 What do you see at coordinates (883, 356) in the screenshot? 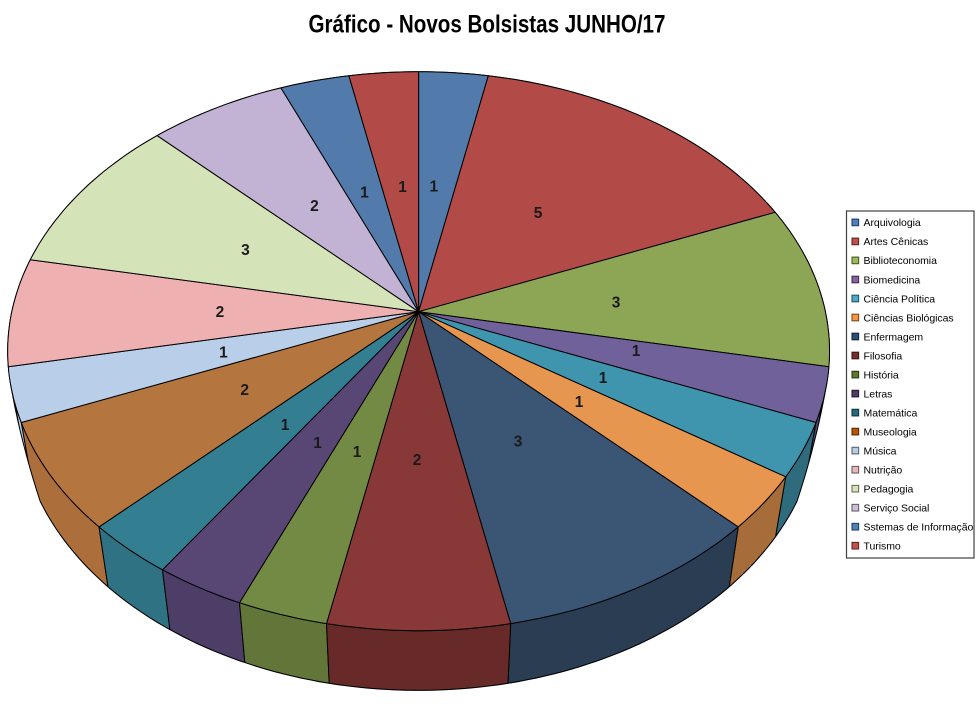
I see `svg-text: Filosofia` at bounding box center [883, 356].